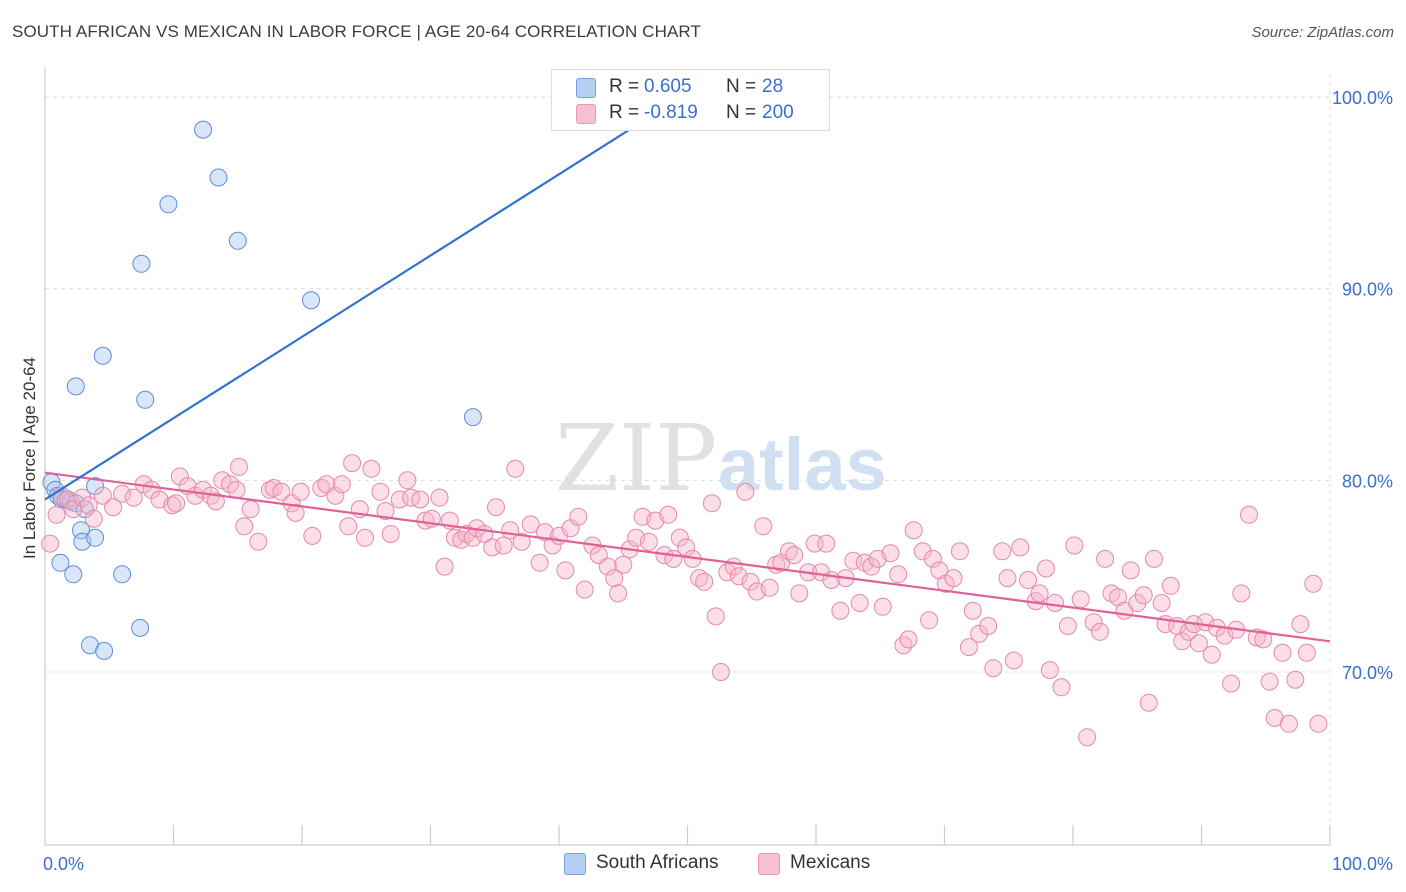  I want to click on n-value: 200, so click(778, 112).